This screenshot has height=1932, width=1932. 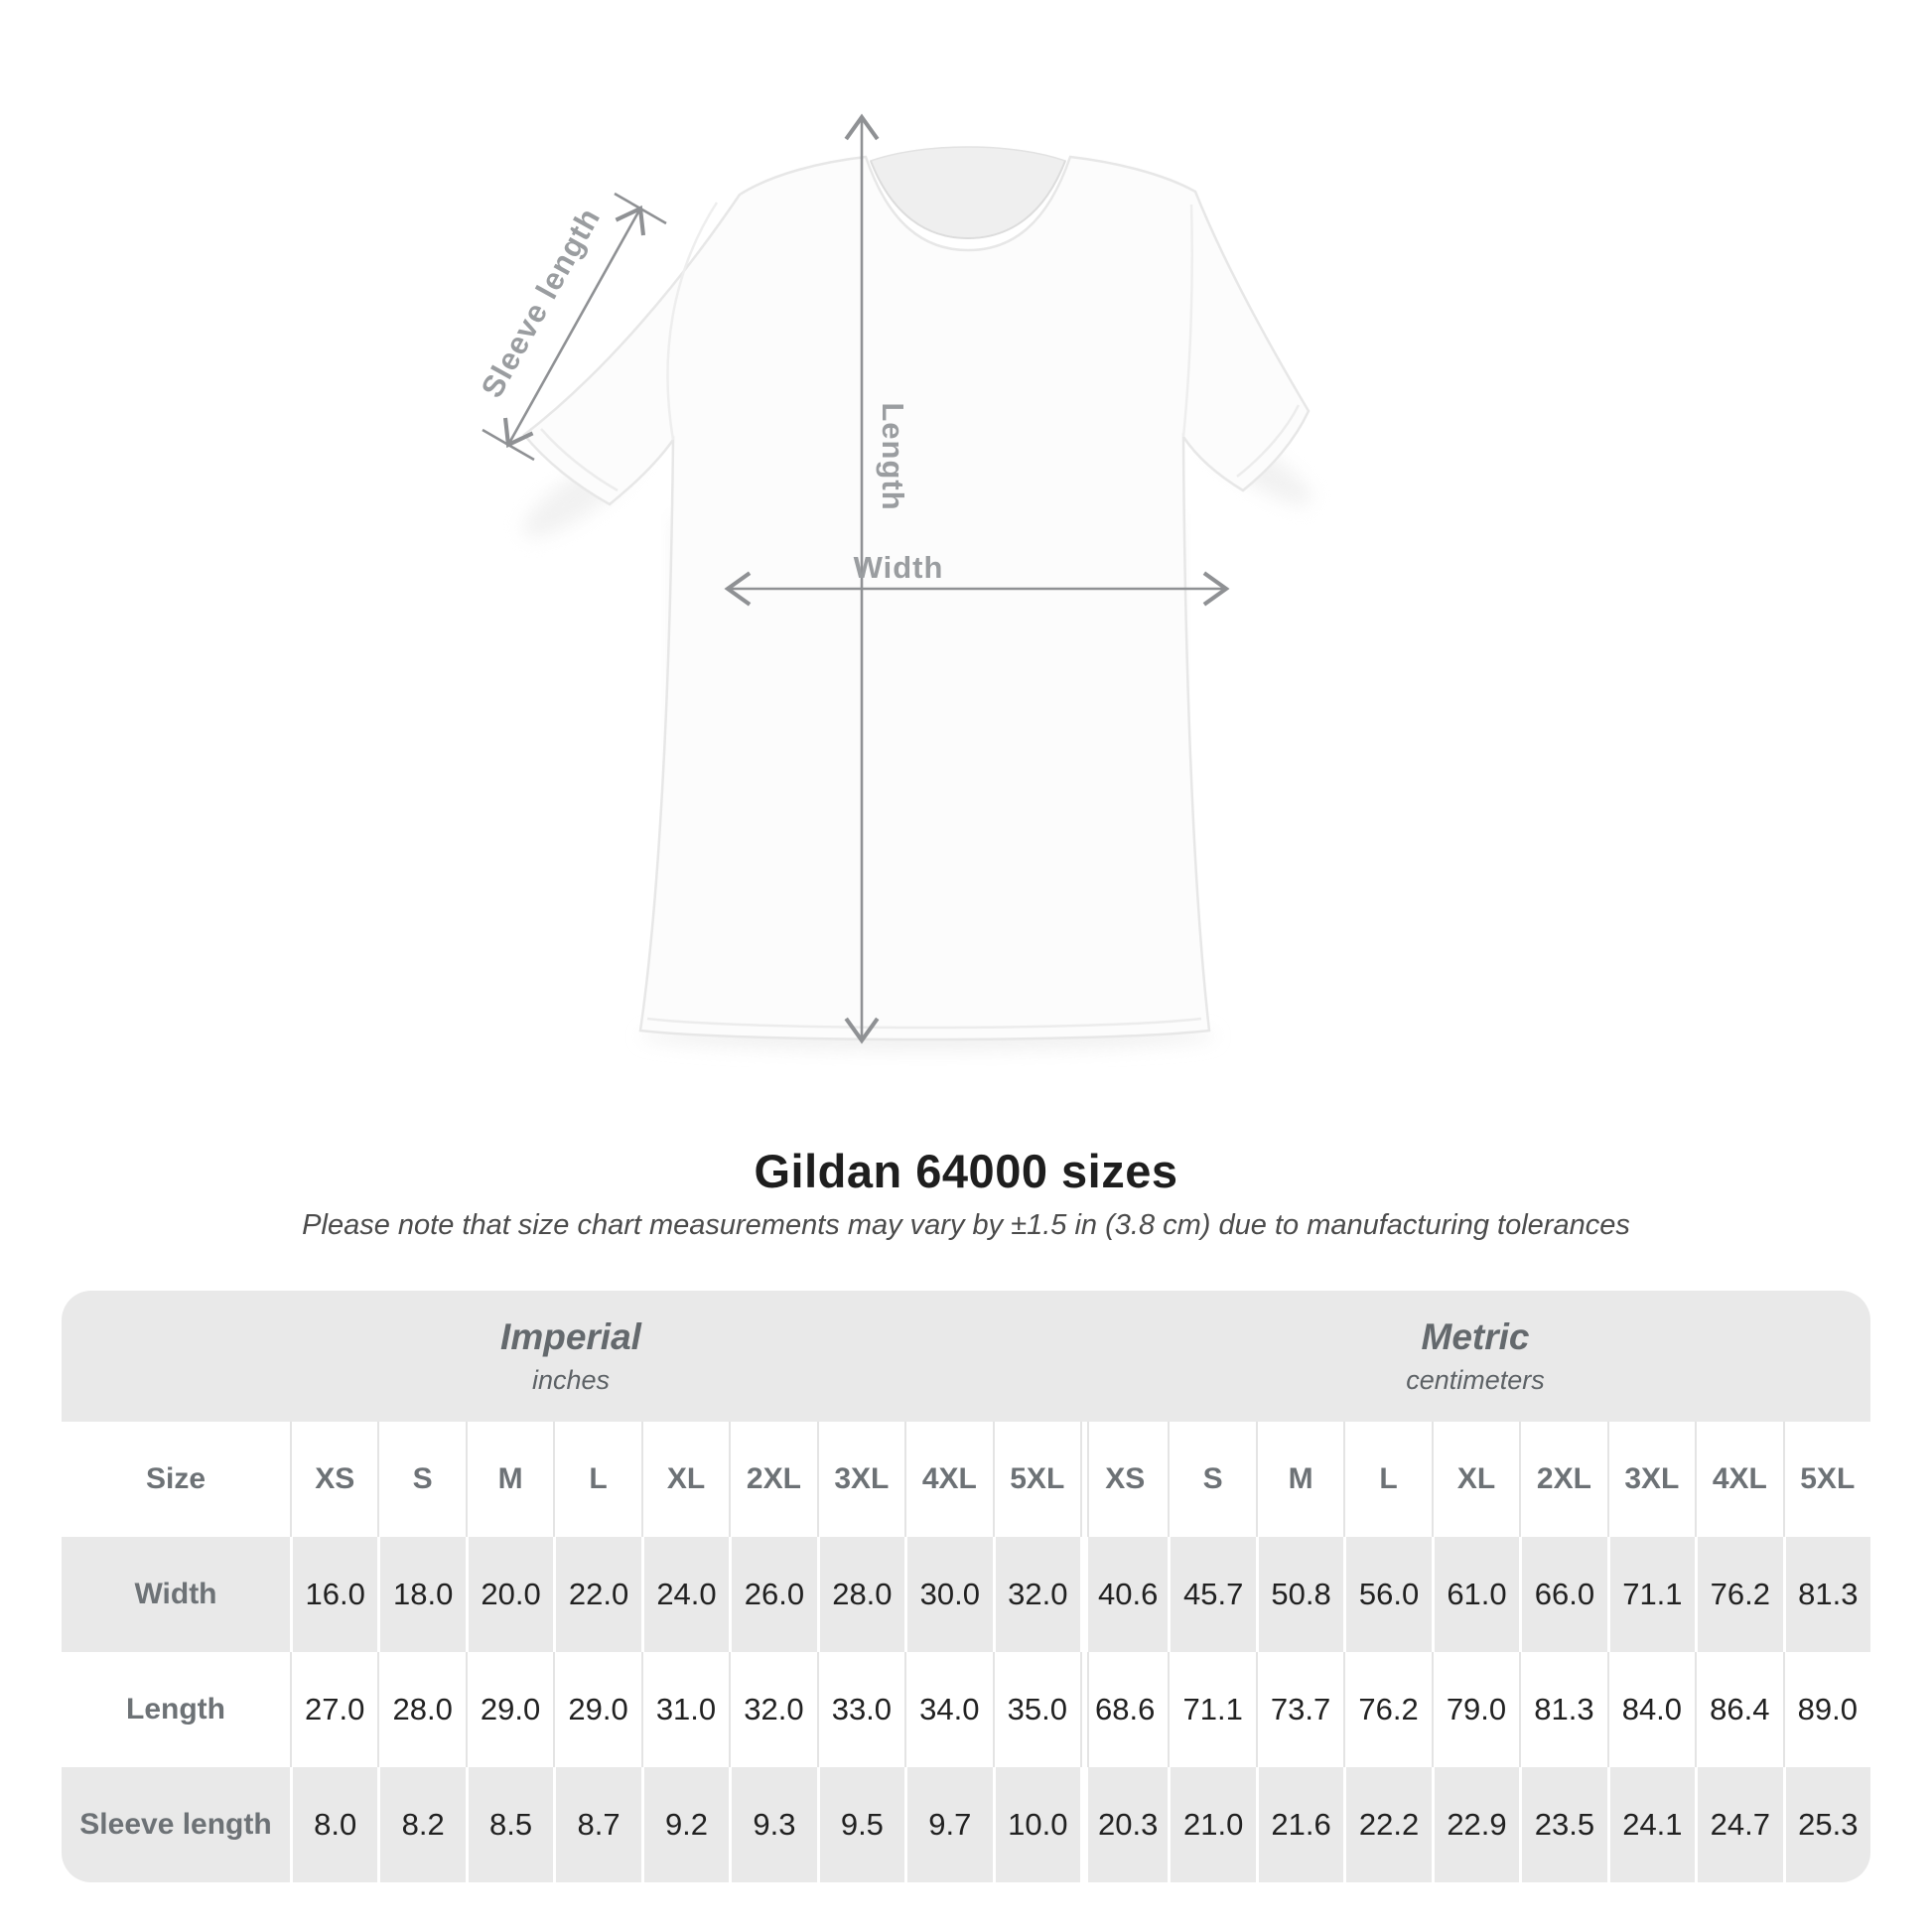 I want to click on table-cell: 9.7, so click(x=948, y=1825).